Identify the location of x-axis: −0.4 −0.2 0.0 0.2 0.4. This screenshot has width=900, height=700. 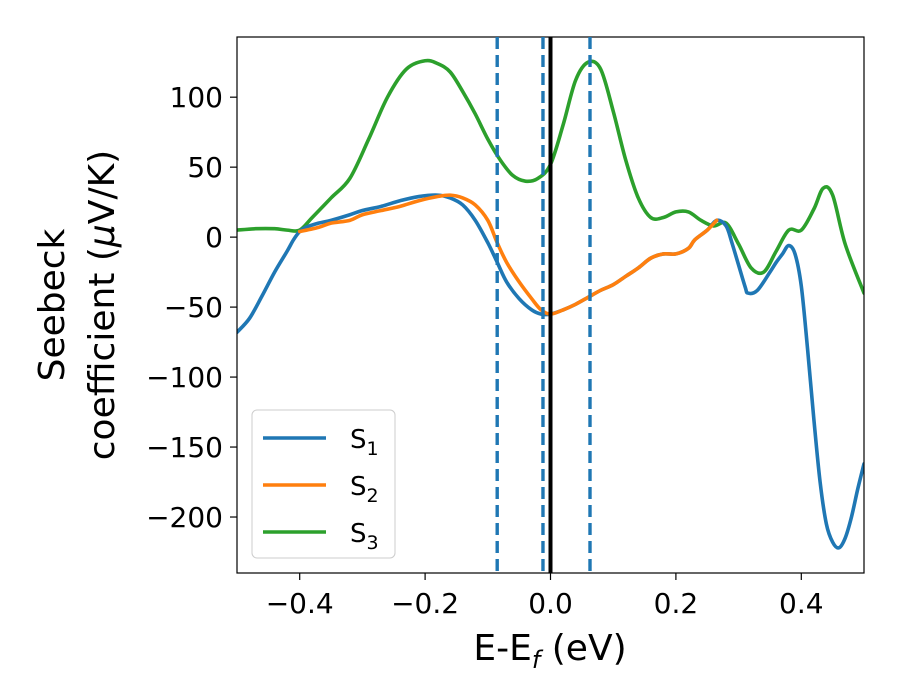
(545, 596).